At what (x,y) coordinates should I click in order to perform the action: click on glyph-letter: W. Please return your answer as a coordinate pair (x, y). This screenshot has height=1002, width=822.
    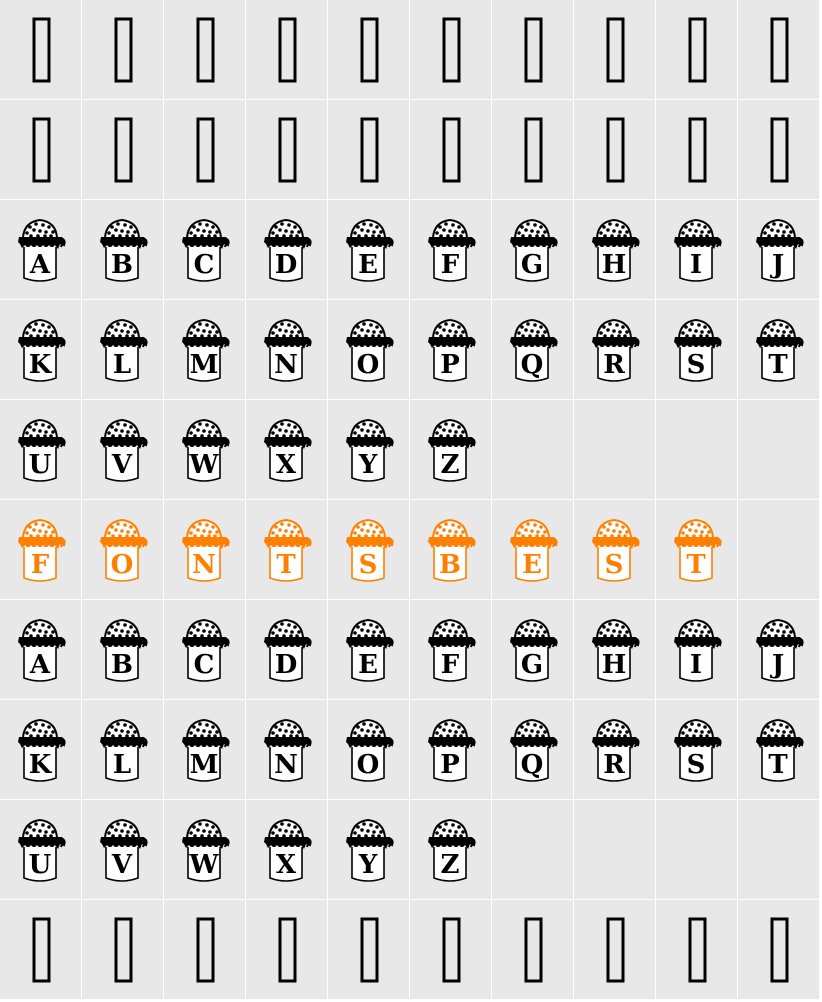
    Looking at the image, I should click on (203, 465).